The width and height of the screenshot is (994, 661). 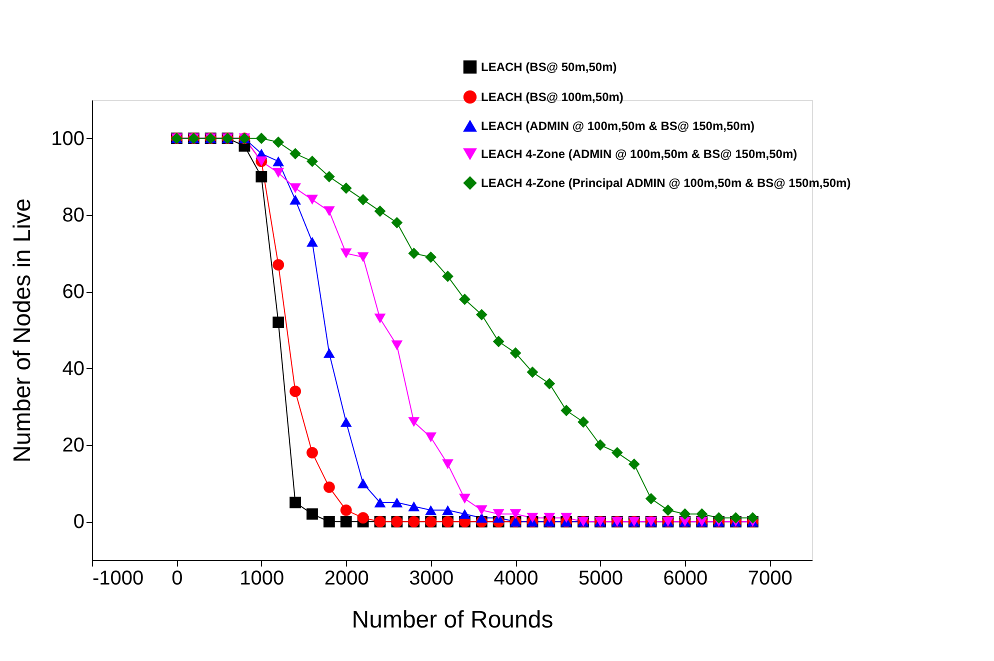 What do you see at coordinates (552, 97) in the screenshot?
I see `legend-label: LEACH (BS@ 100m,50m)` at bounding box center [552, 97].